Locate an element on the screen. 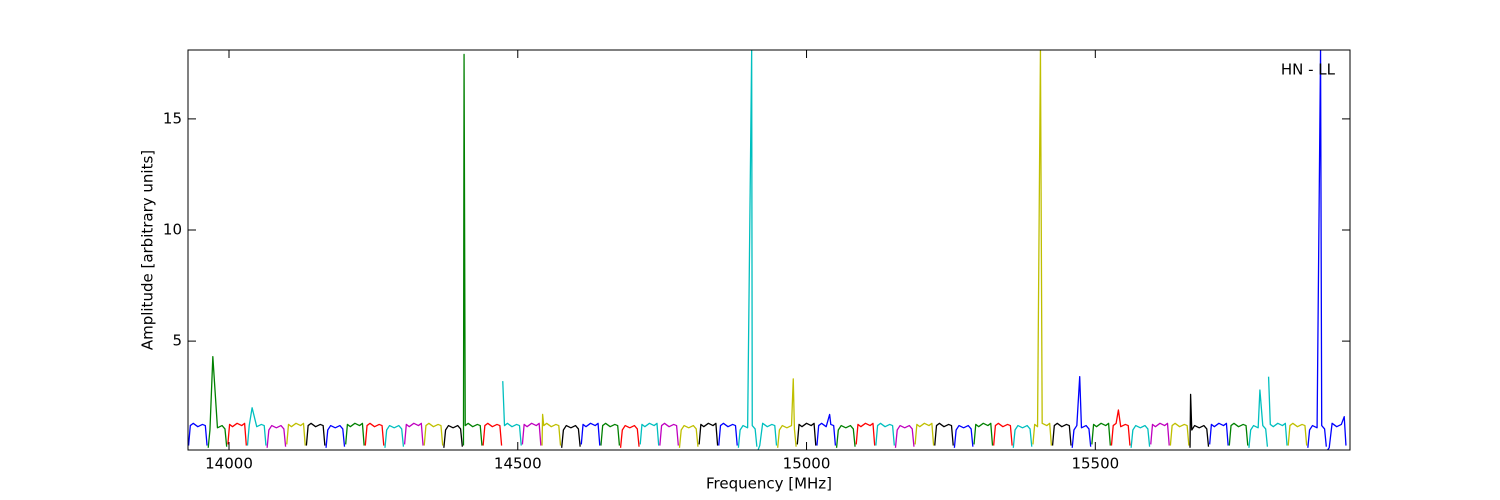 This screenshot has width=1500, height=500. y-tick-label: 15 is located at coordinates (172, 118).